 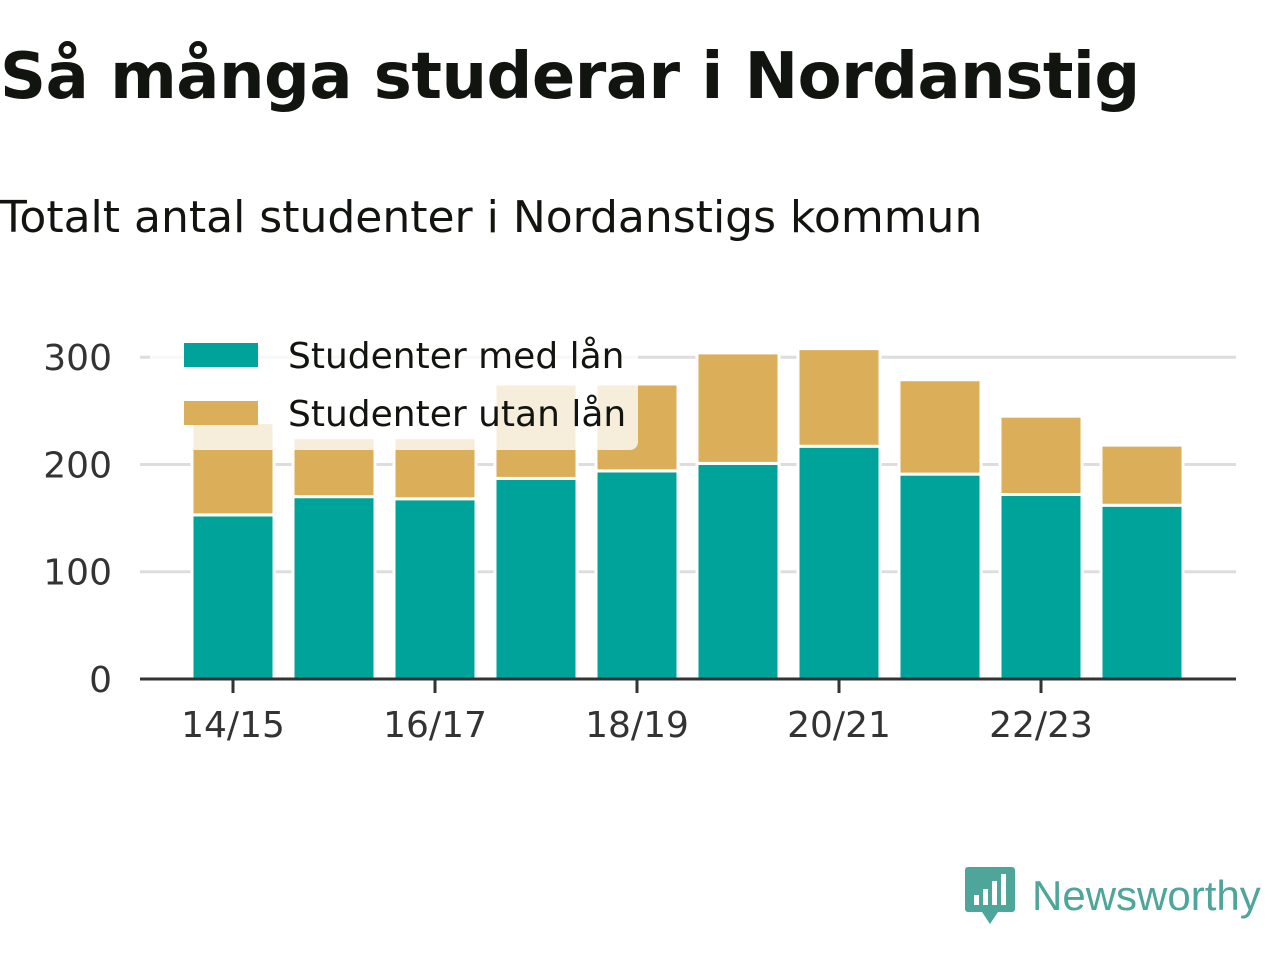 I want to click on y-tick-label-300: 300, so click(x=77, y=358).